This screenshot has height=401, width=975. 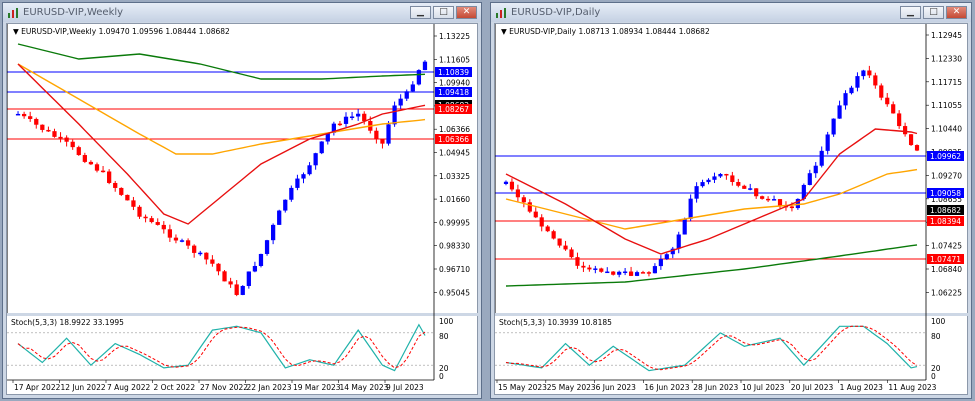 What do you see at coordinates (946, 175) in the screenshot?
I see `price-label: 1.09270` at bounding box center [946, 175].